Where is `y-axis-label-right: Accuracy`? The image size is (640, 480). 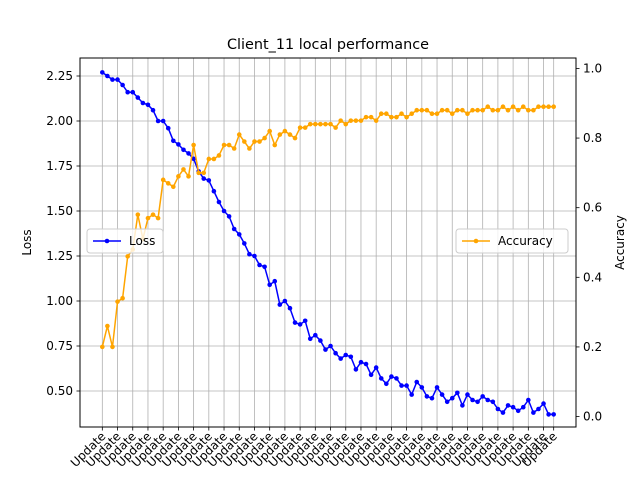 y-axis-label-right: Accuracy is located at coordinates (620, 242).